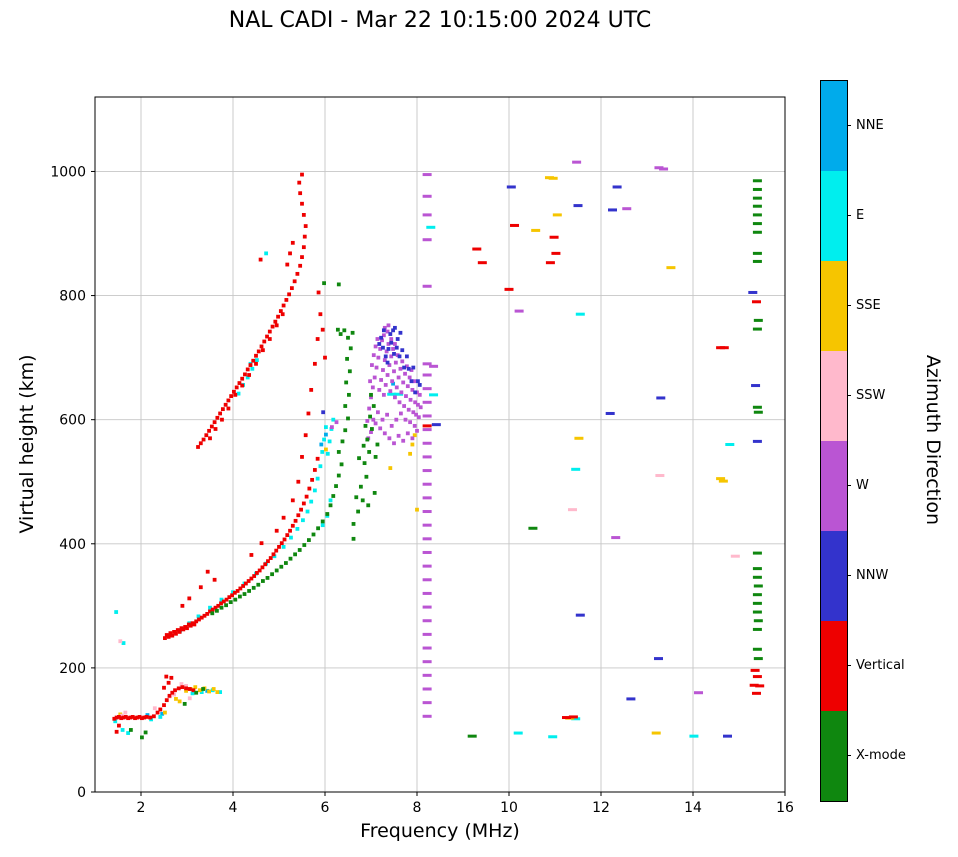 This screenshot has height=857, width=958. What do you see at coordinates (72, 669) in the screenshot?
I see `y-tick-label: 200` at bounding box center [72, 669].